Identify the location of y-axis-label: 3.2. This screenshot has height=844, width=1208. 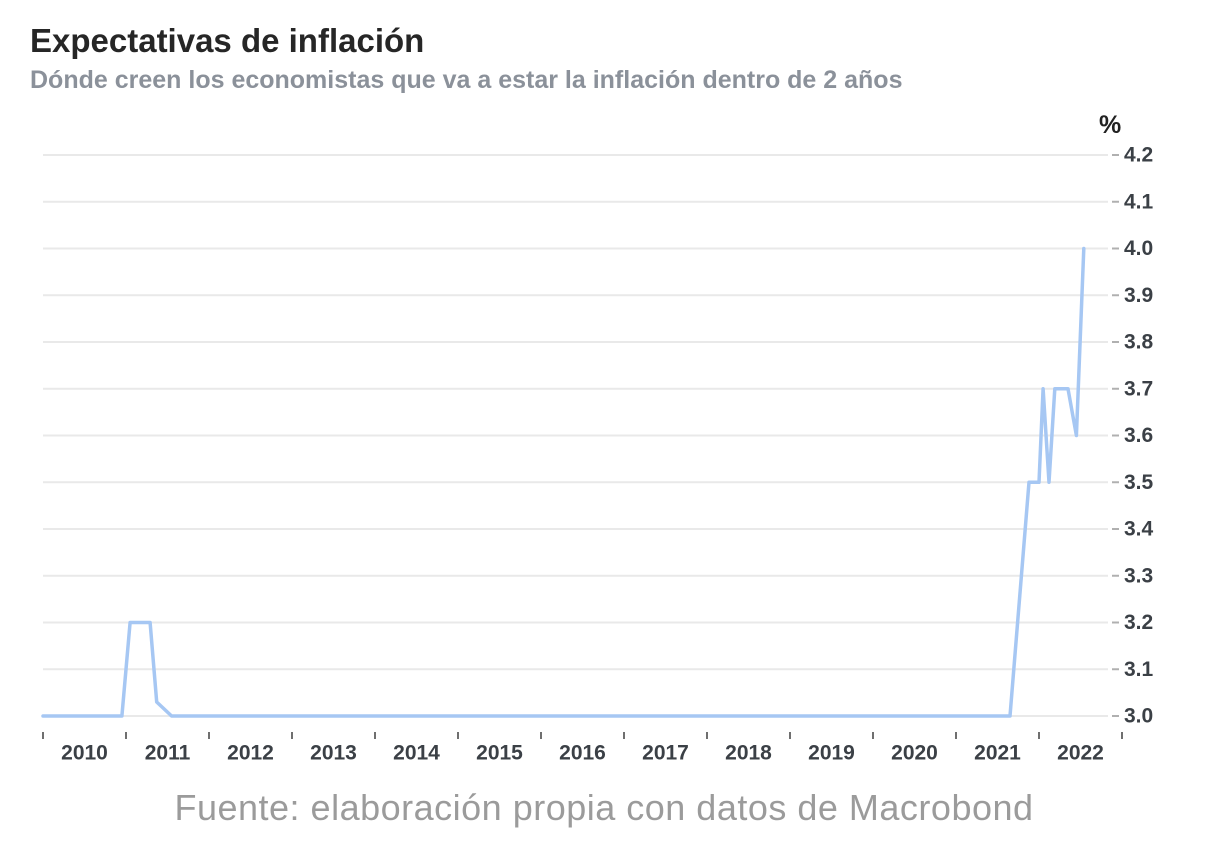
(1138, 622).